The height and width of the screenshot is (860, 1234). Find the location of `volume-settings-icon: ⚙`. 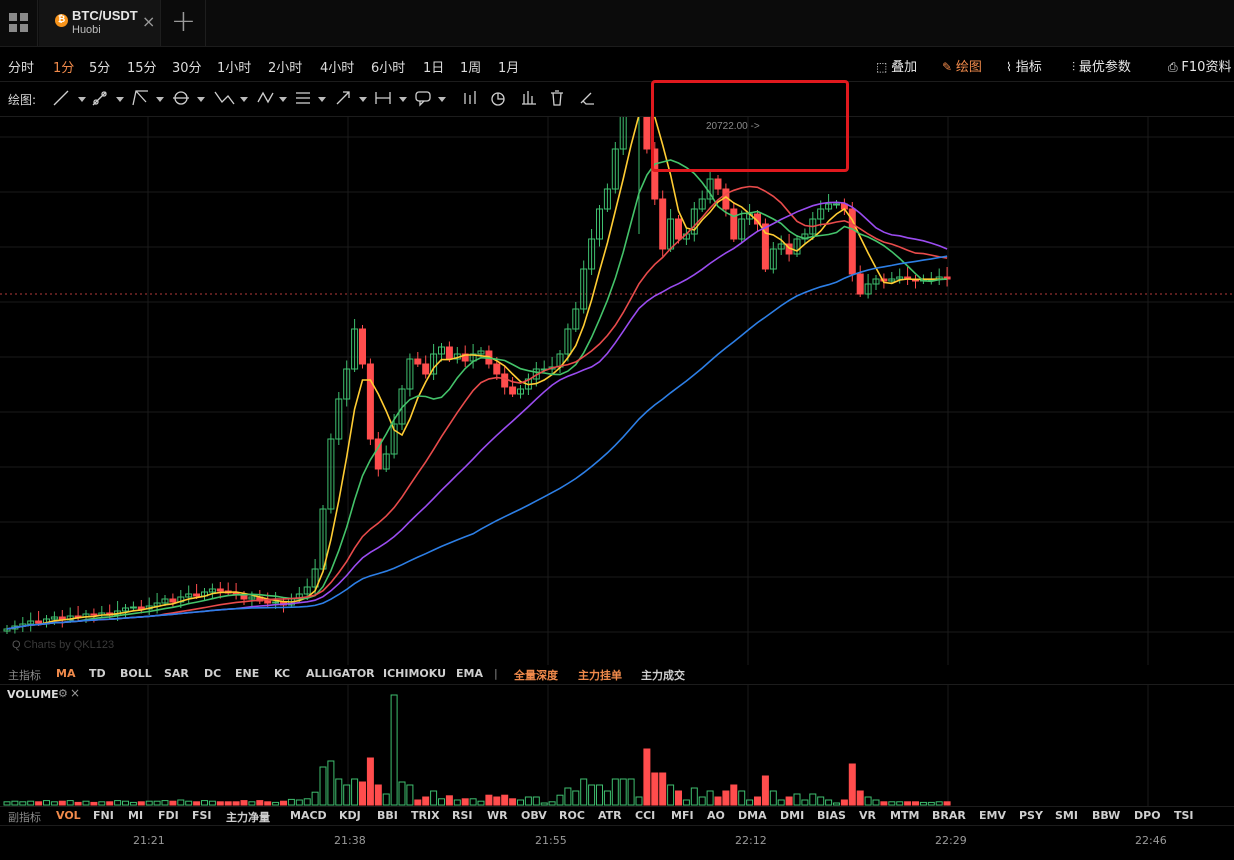

volume-settings-icon: ⚙ is located at coordinates (63, 693).